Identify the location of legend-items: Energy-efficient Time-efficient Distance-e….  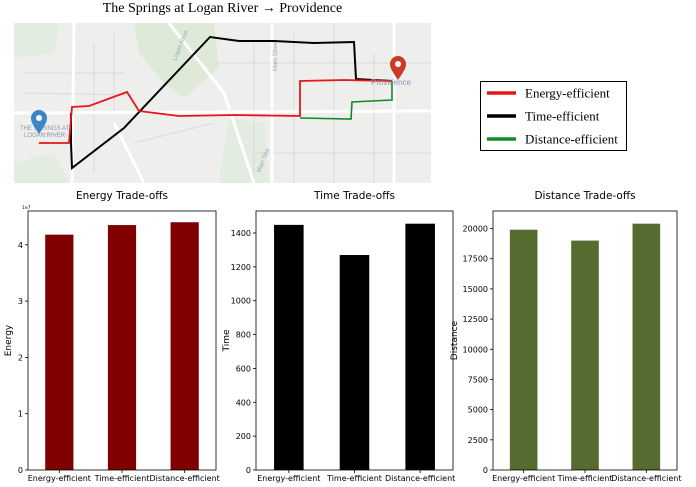
(552, 116).